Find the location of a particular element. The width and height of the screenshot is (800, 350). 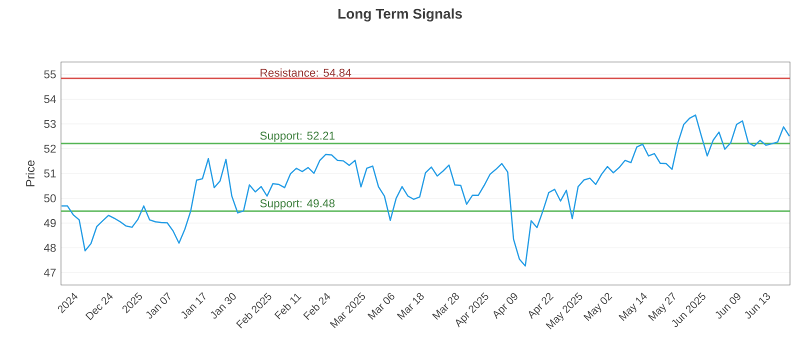

x-tick-label: May 14 is located at coordinates (632, 306).